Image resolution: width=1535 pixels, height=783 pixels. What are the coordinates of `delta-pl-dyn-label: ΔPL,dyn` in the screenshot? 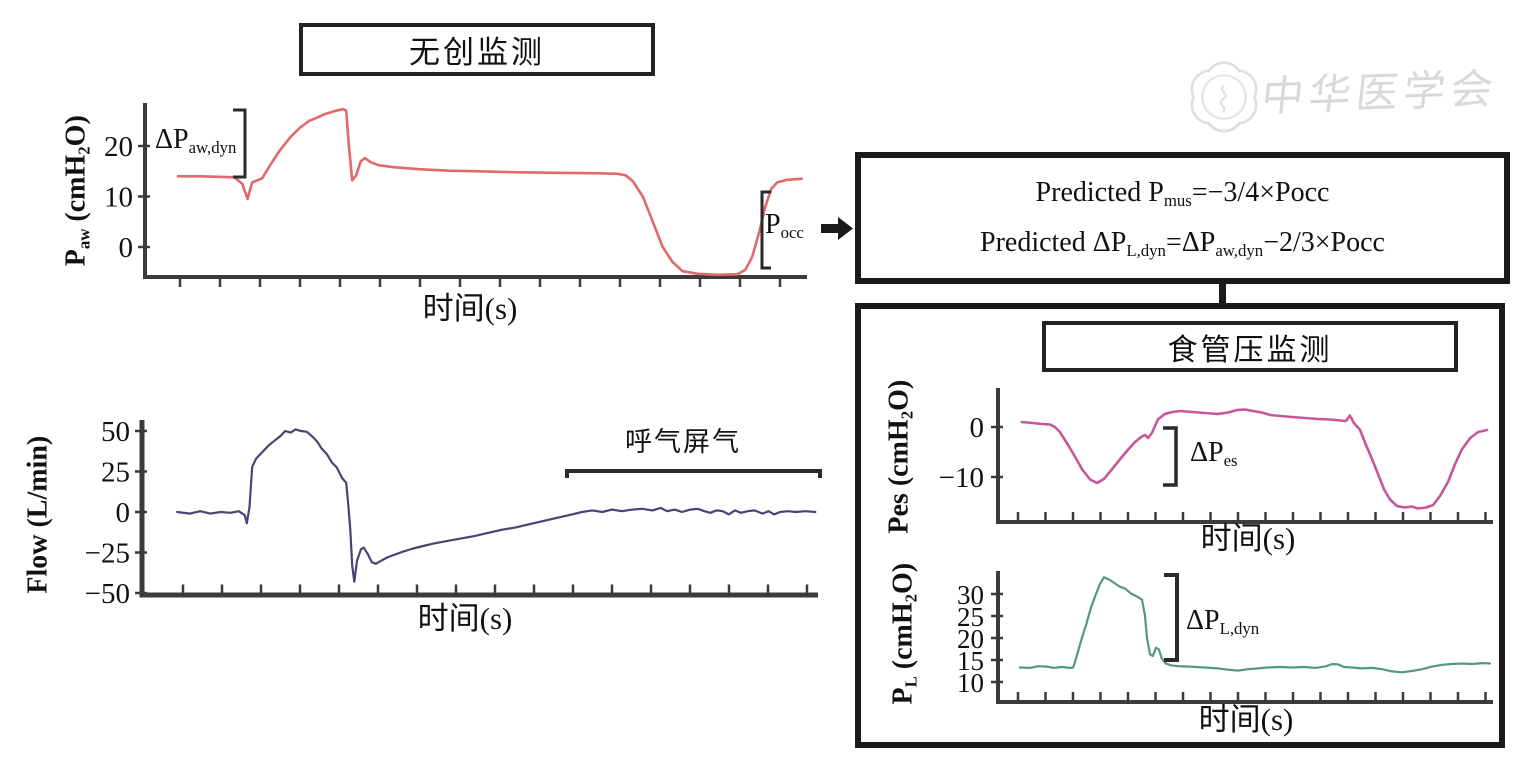 It's located at (1223, 622).